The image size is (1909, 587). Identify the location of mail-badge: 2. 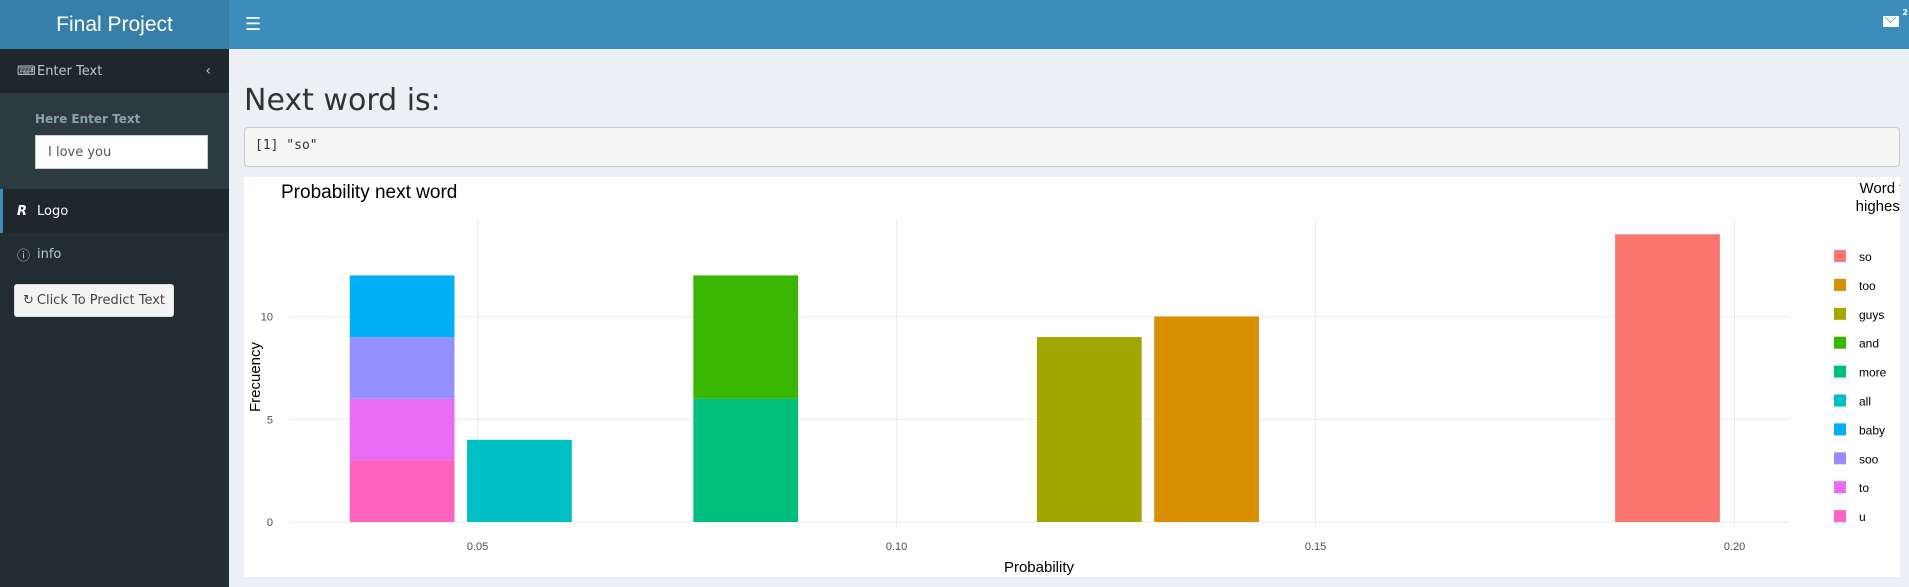
(1905, 12).